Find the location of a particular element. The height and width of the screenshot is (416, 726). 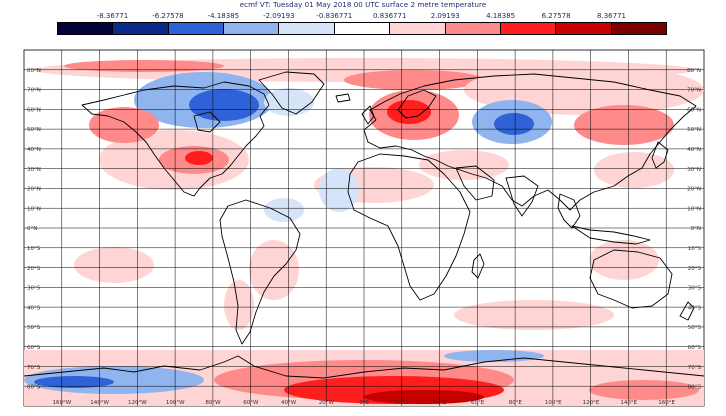

lat-tick-label-left: 10°S is located at coordinates (34, 249).